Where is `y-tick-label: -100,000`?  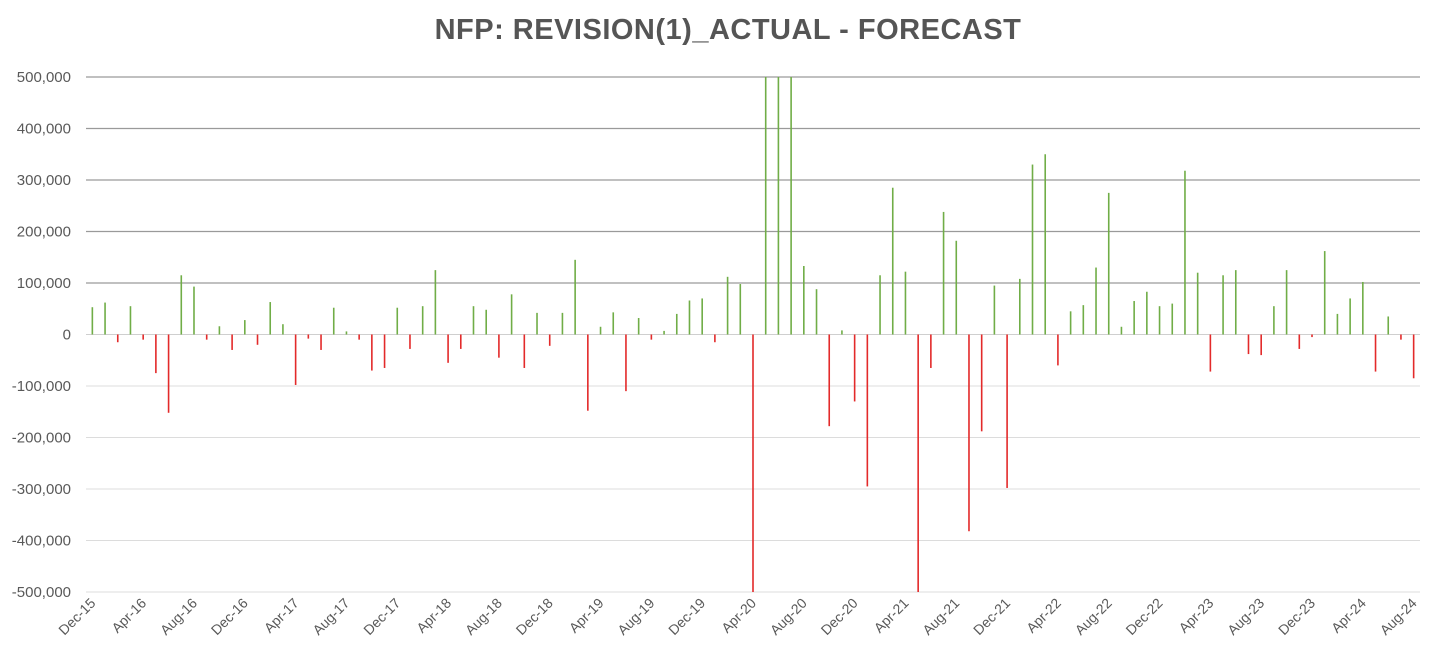 y-tick-label: -100,000 is located at coordinates (41, 386).